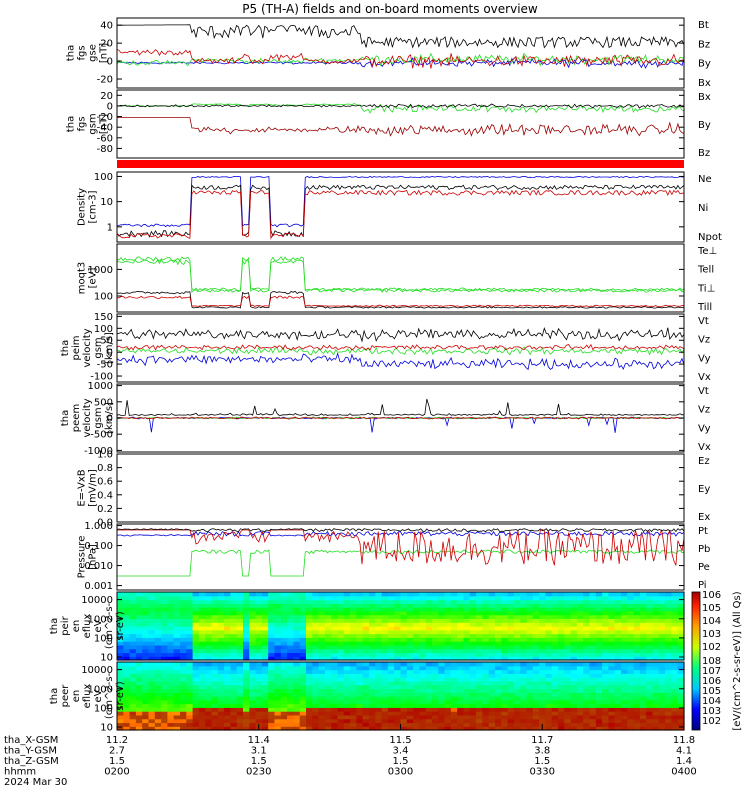 The width and height of the screenshot is (750, 800). Describe the element at coordinates (105, 128) in the screenshot. I see `y-tick-label: -40` at that location.